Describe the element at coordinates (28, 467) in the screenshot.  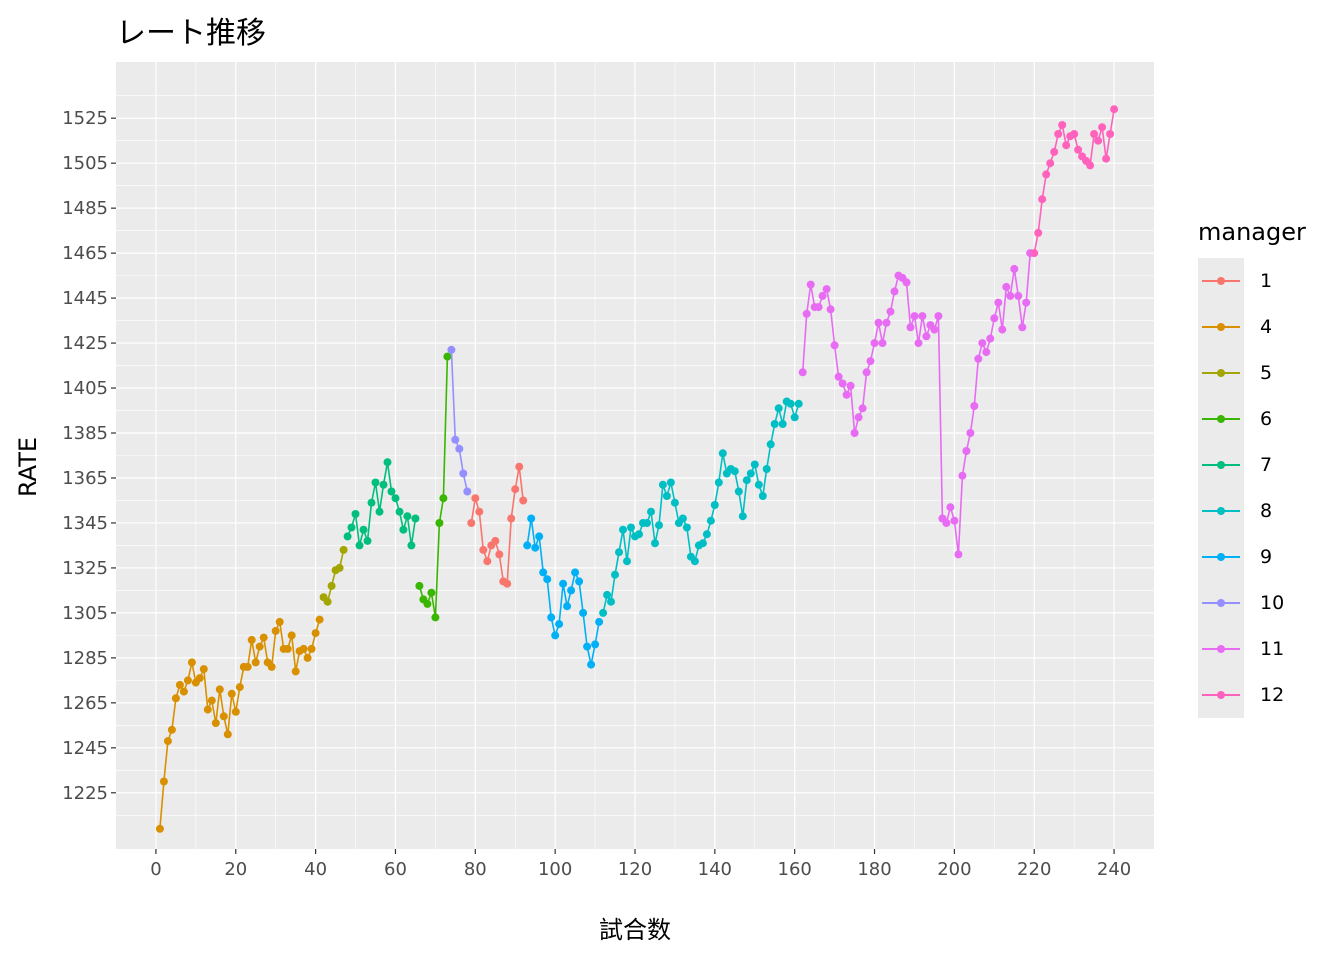
I see `y-axis-title: RATE` at that location.